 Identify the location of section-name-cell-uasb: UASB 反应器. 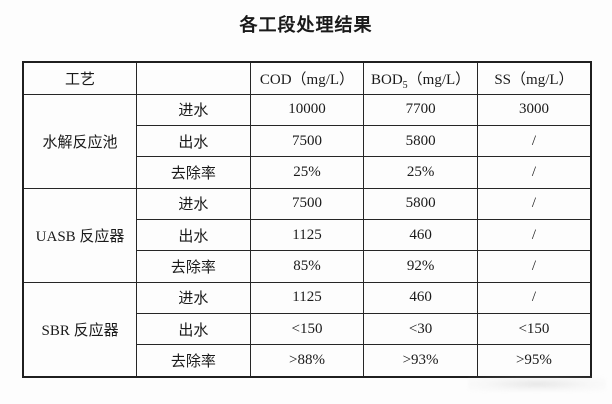
(80, 235).